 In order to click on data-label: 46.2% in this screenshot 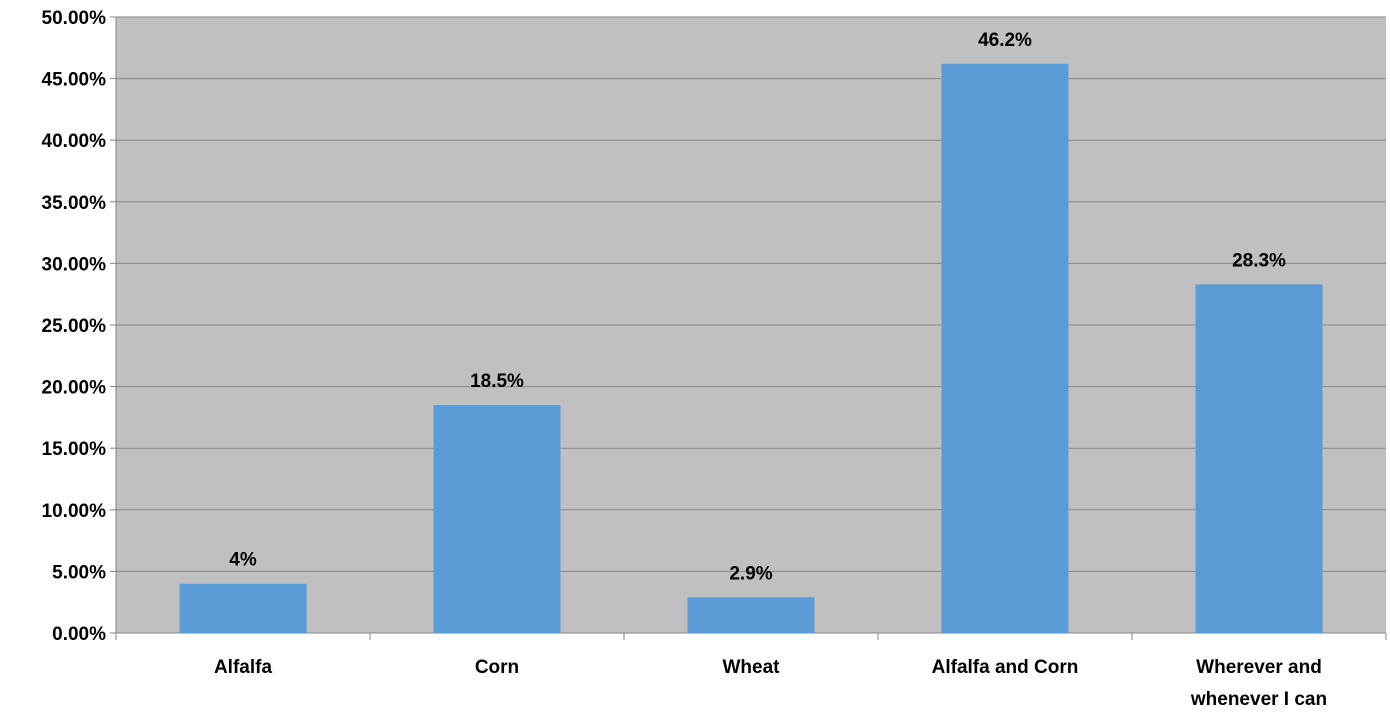, I will do `click(1005, 40)`.